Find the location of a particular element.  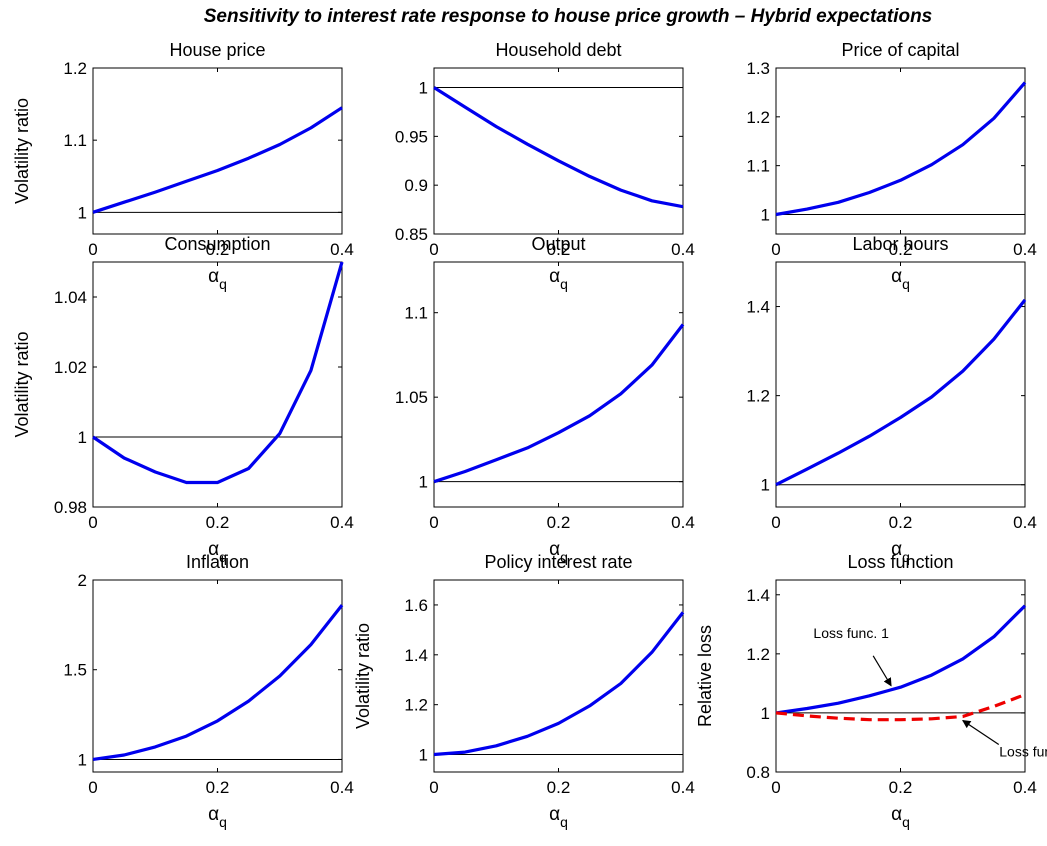

panel-household-debt: 0 0.2 0.4 0.85 0.9 0.95 1 Household debt αq is located at coordinates (545, 166).